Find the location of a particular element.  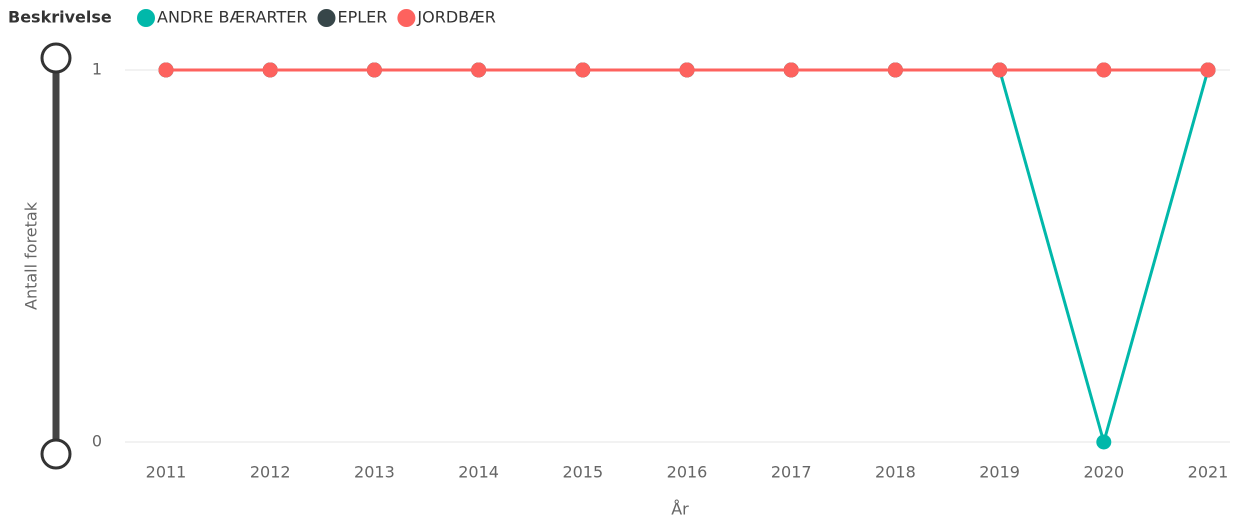

x-tick-label: 2018 is located at coordinates (895, 472).